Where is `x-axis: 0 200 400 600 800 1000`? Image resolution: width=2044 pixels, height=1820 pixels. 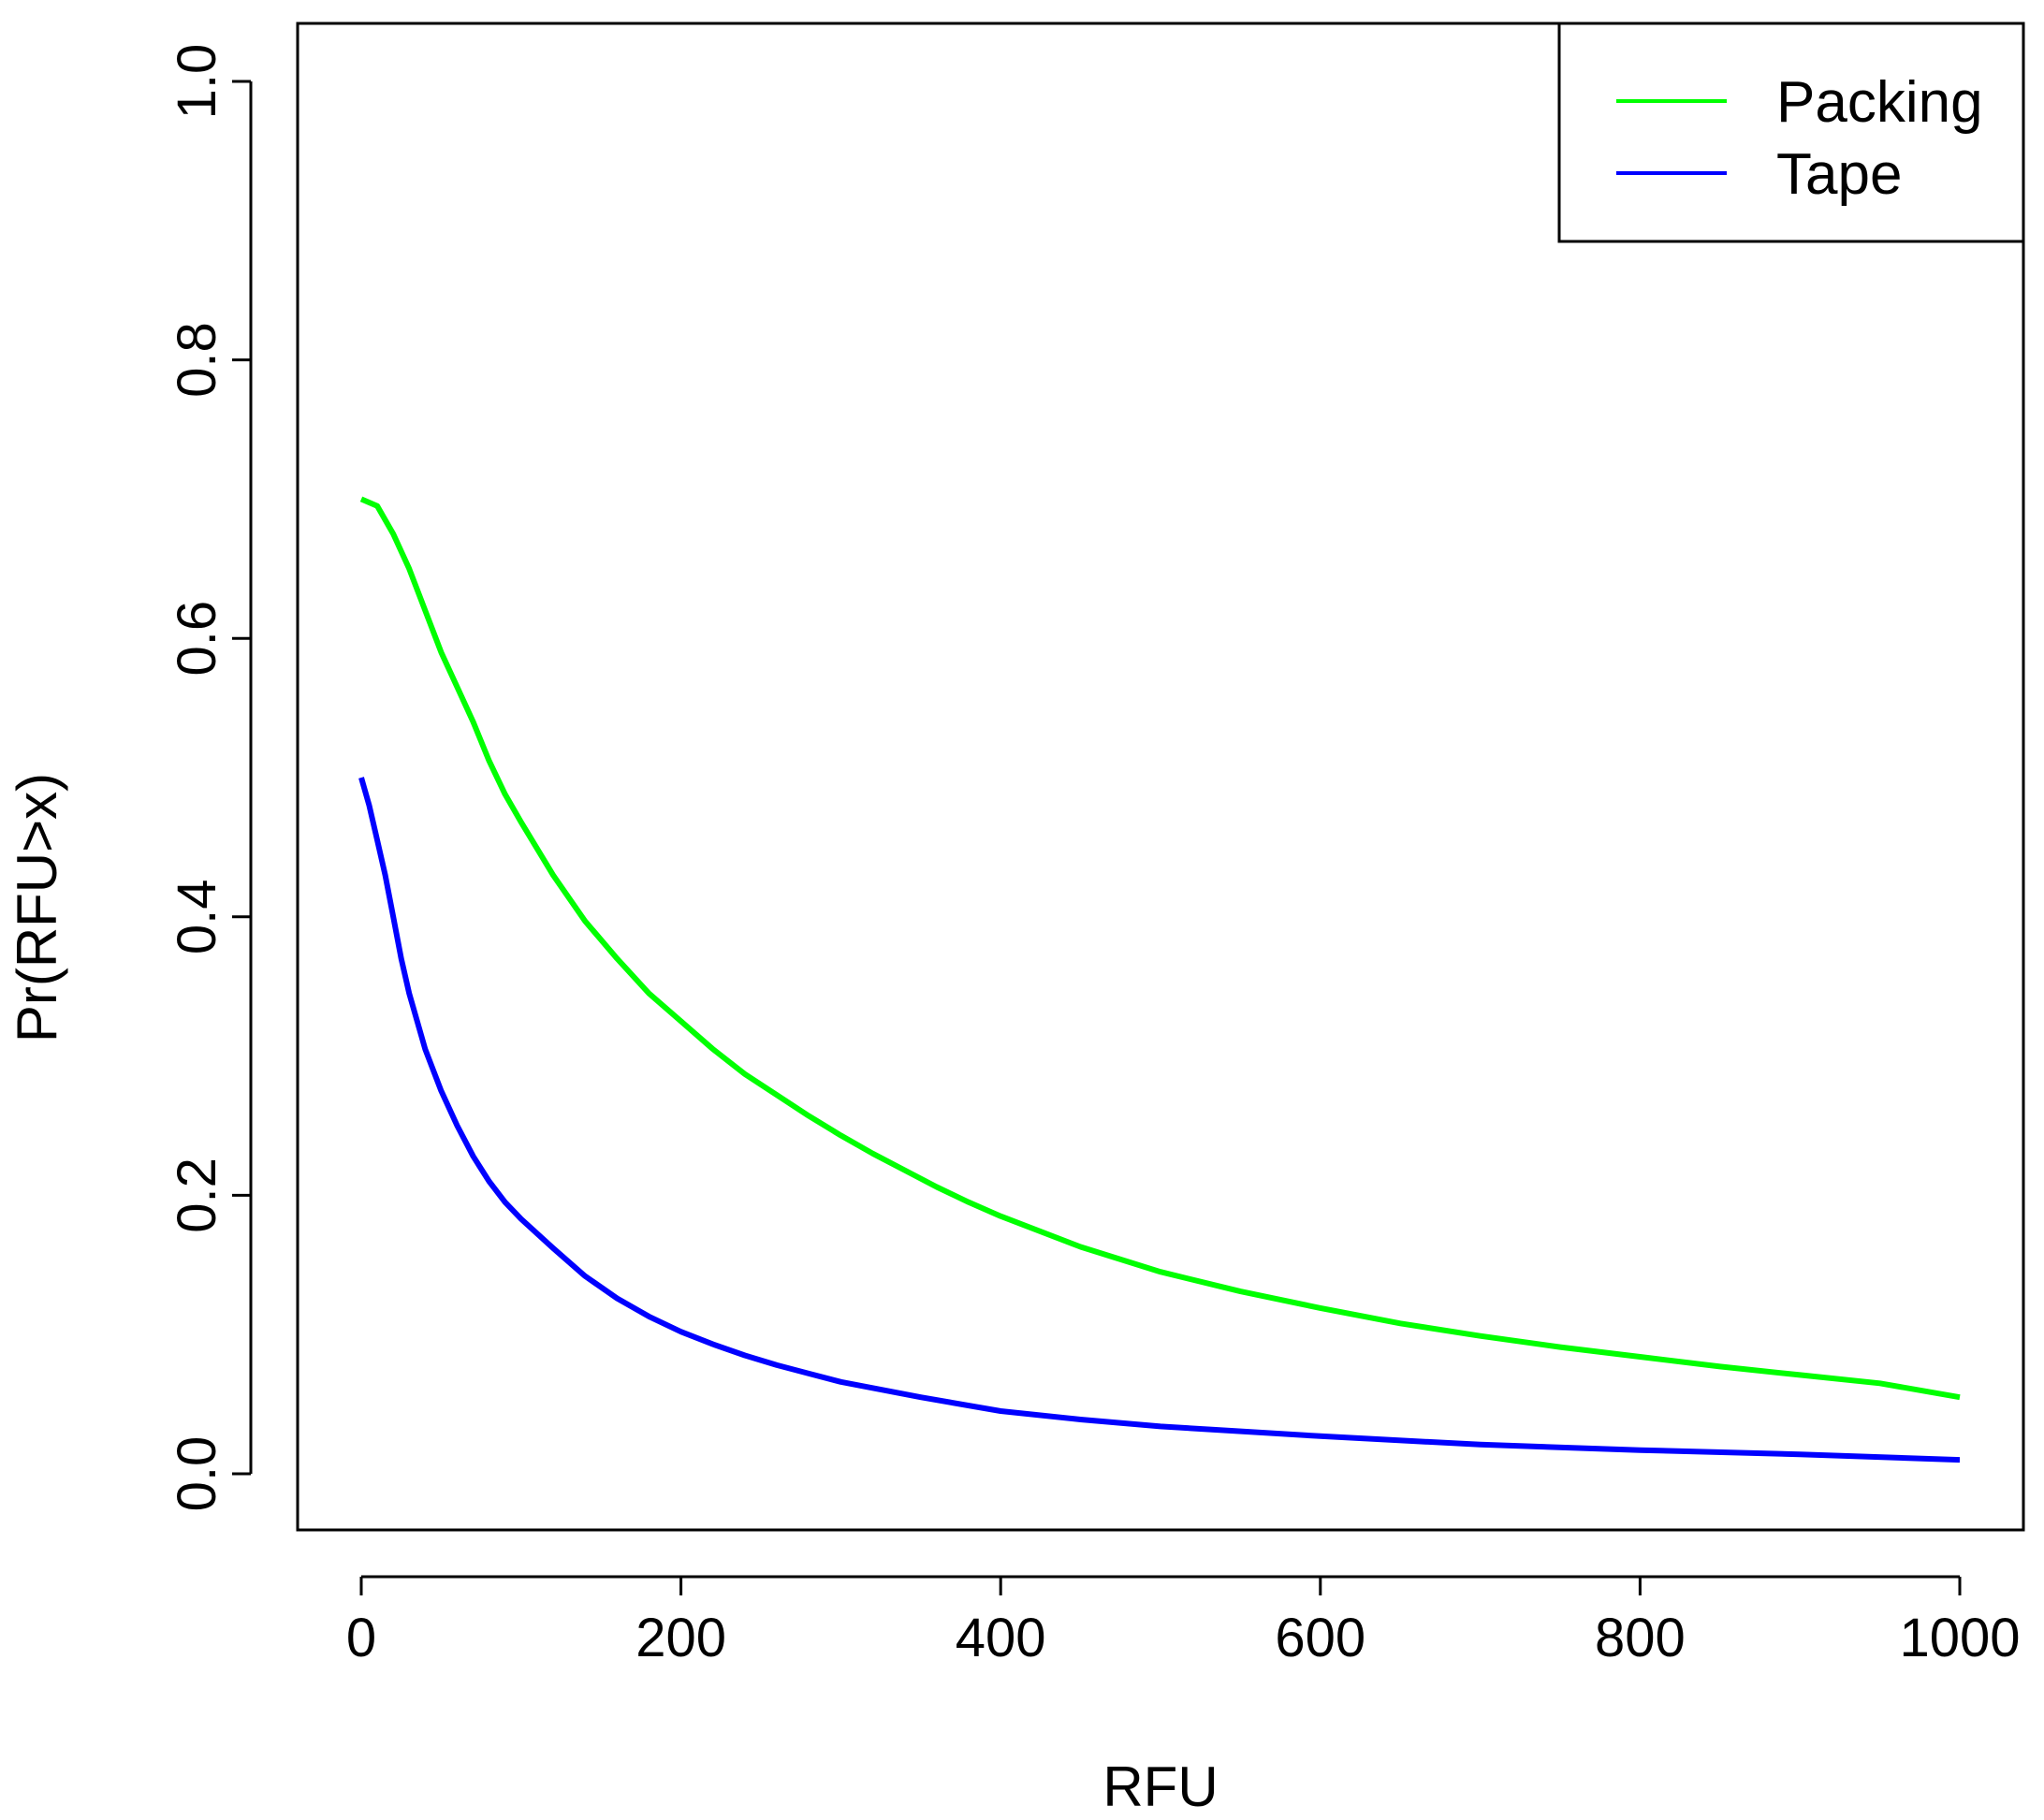
x-axis: 0 200 400 600 800 1000 is located at coordinates (1183, 1621).